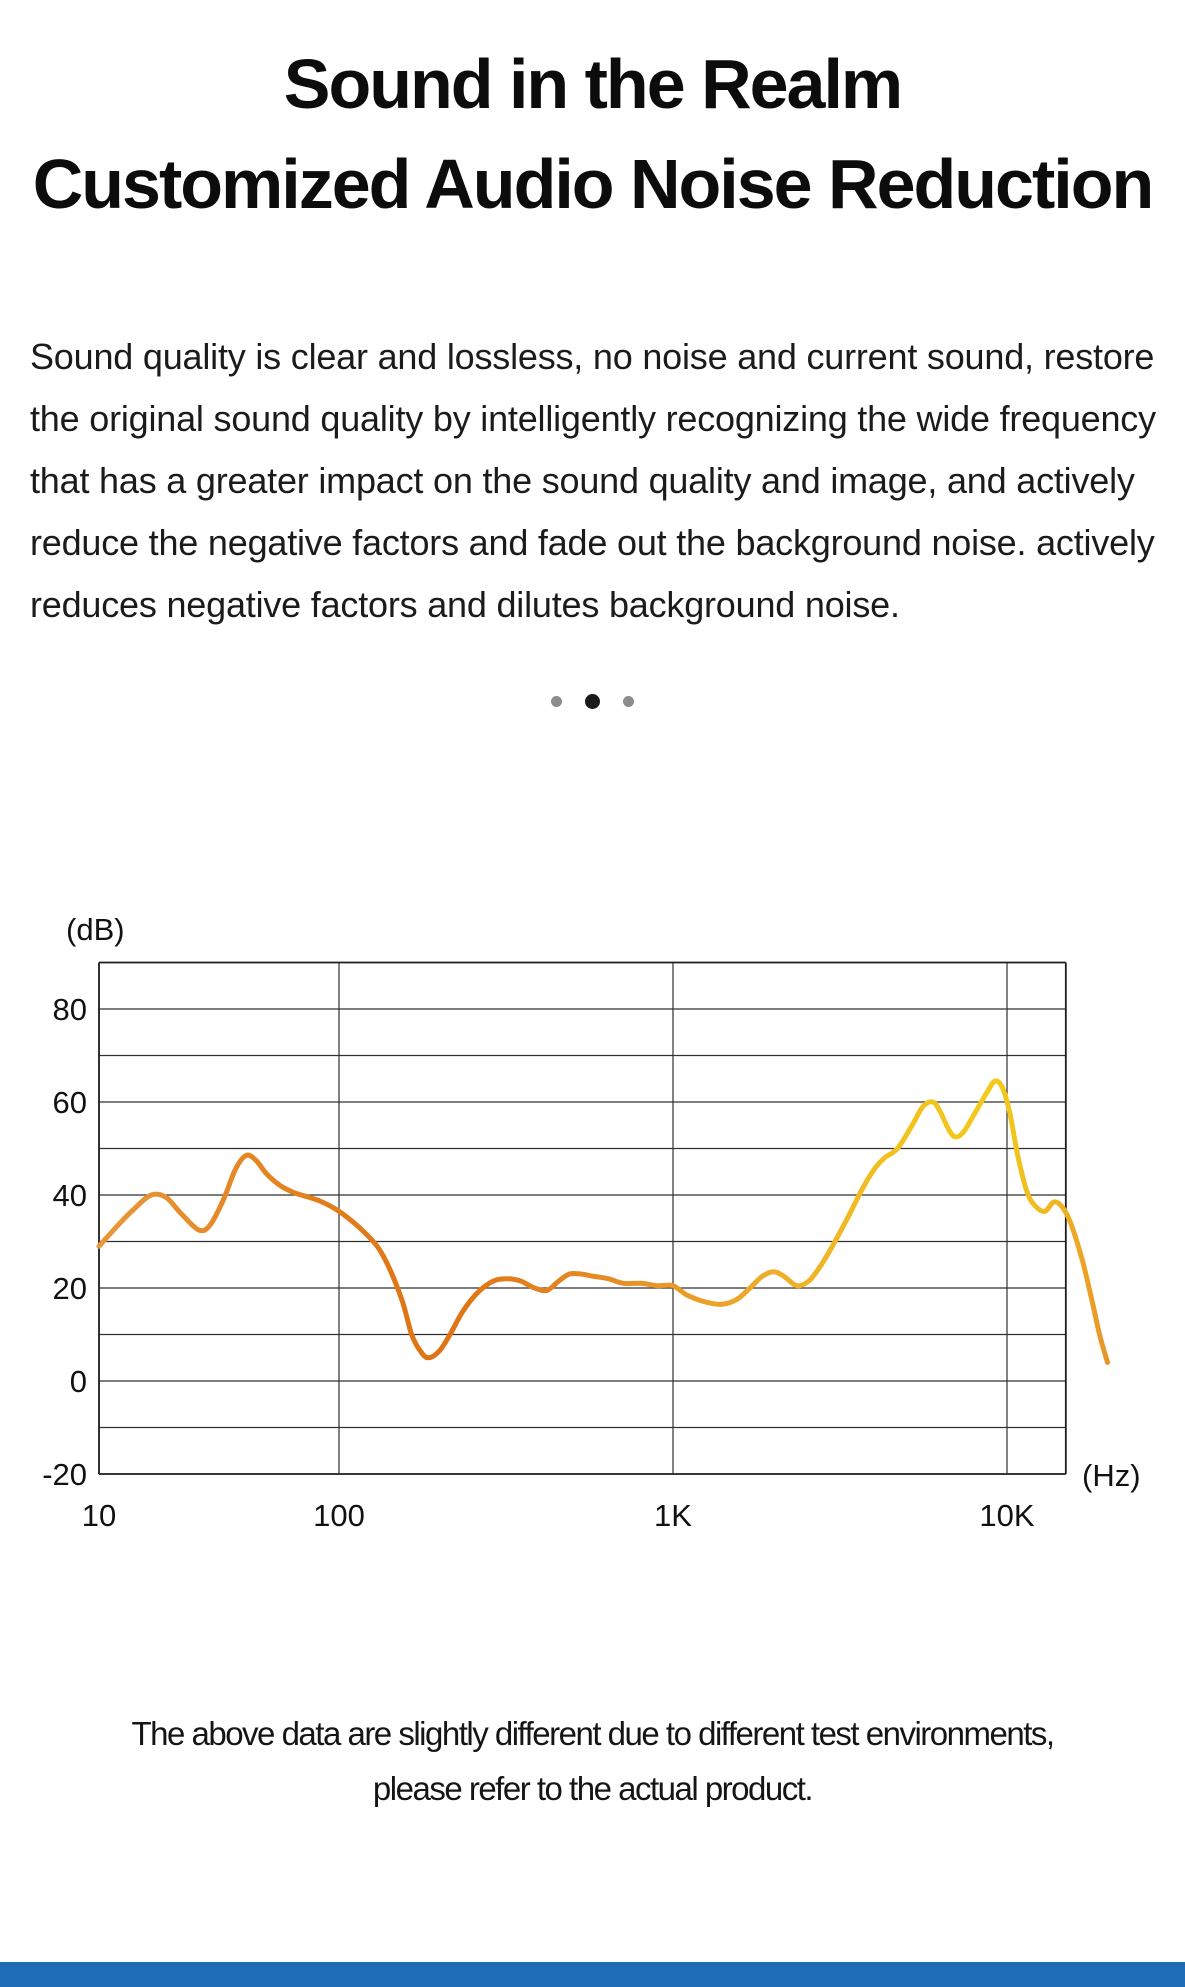 This screenshot has height=1987, width=1185. Describe the element at coordinates (70, 1195) in the screenshot. I see `y-tick-label: 40` at that location.